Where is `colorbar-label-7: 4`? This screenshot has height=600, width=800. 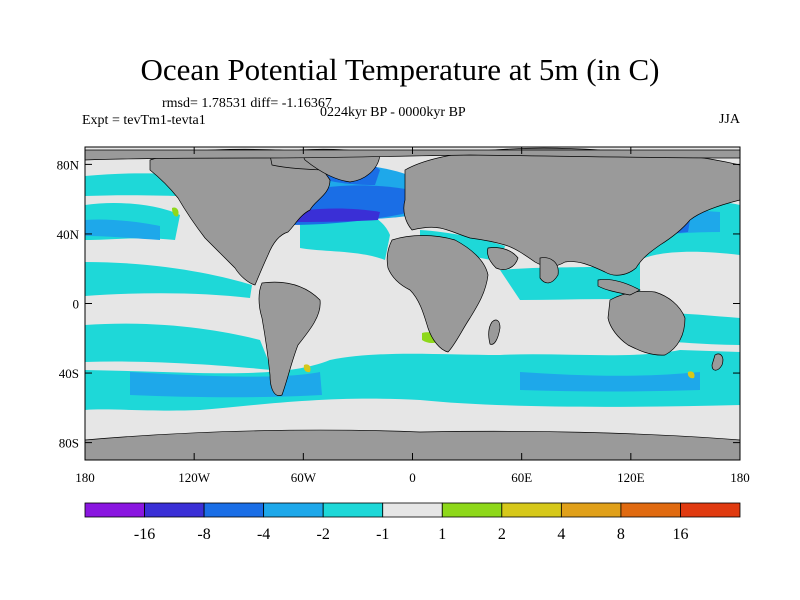
colorbar-label-7: 4 is located at coordinates (561, 534).